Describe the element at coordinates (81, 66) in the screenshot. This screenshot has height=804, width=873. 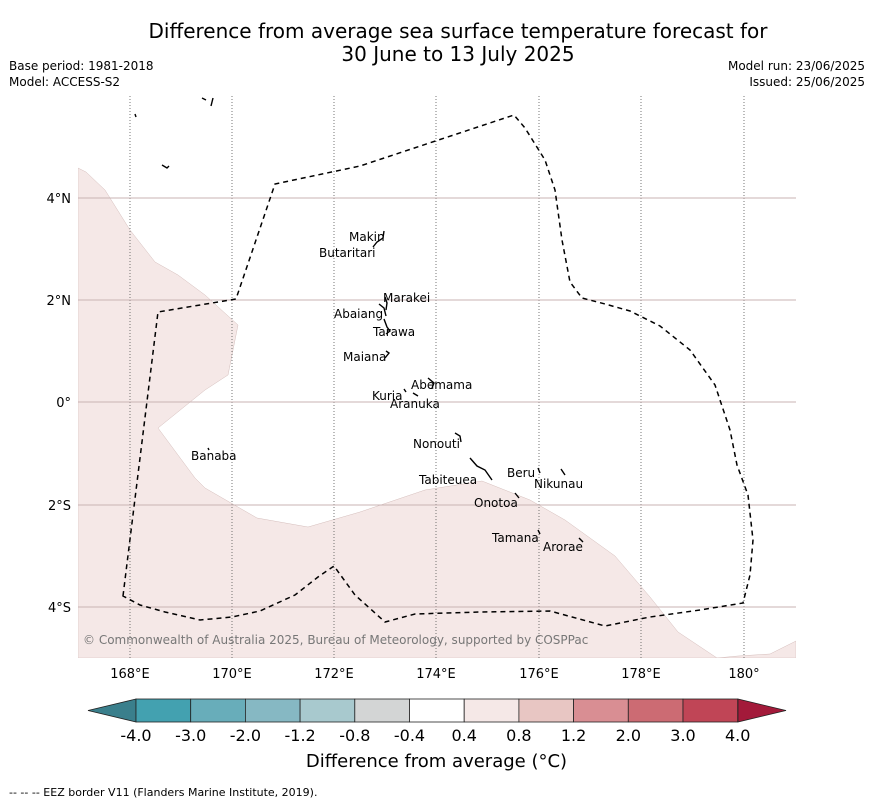
I see `base-period: Base period: 1981-2018` at that location.